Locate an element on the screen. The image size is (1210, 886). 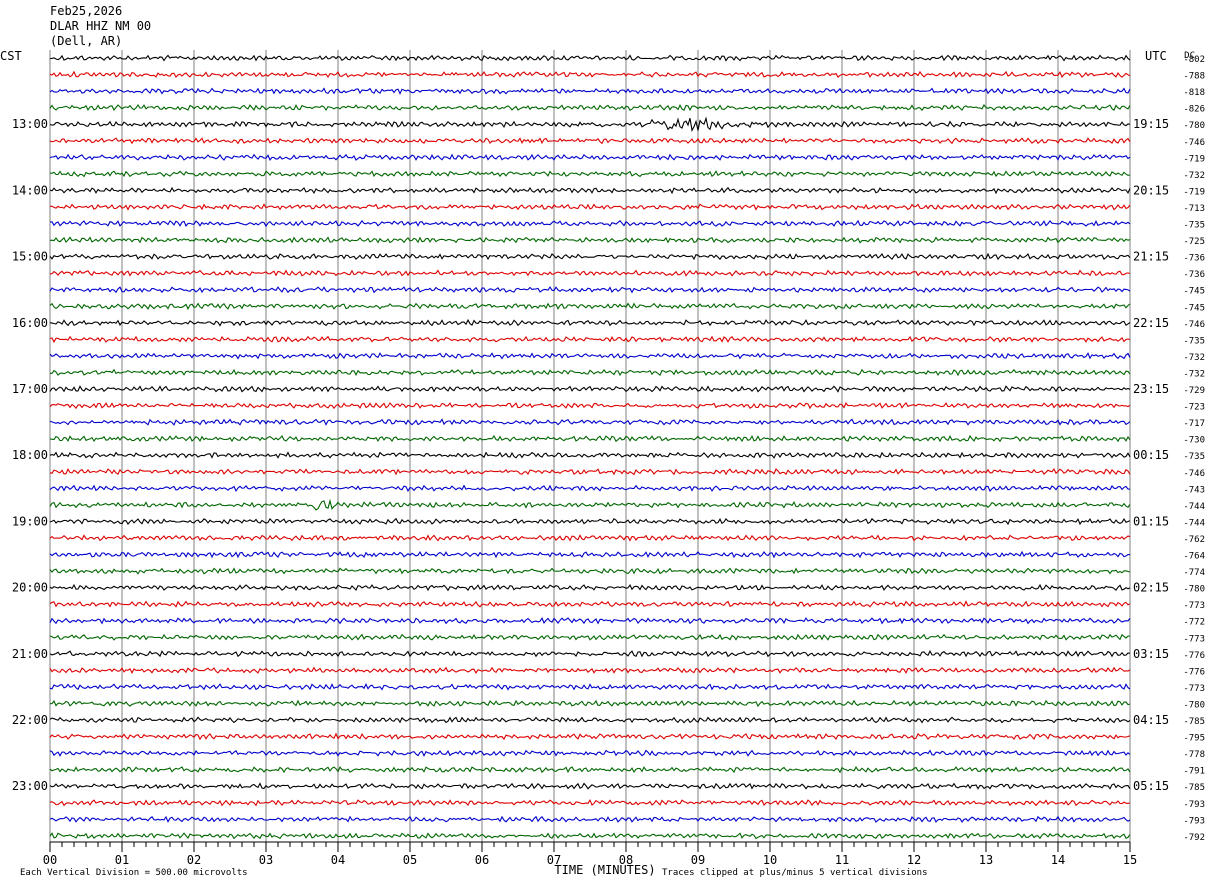
cst-time-label: 14:00 is located at coordinates (30, 190).